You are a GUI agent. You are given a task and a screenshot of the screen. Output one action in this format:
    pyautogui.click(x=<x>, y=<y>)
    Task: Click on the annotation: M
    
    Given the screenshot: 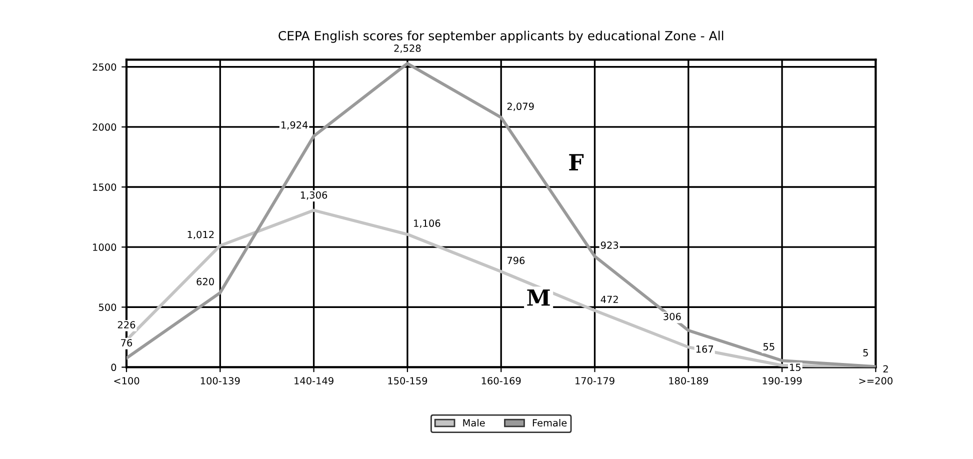 What is the action you would take?
    pyautogui.click(x=538, y=297)
    